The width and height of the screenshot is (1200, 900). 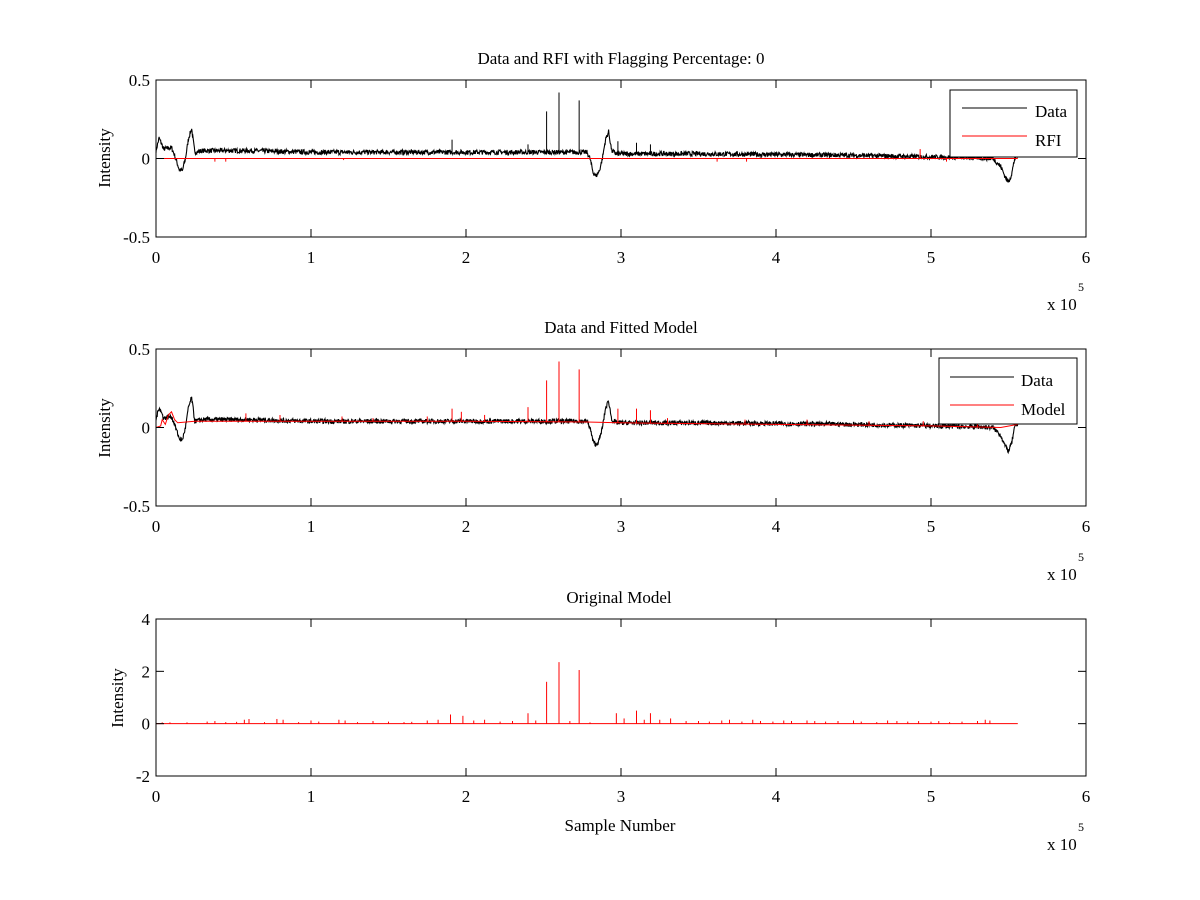 What do you see at coordinates (156, 526) in the screenshot?
I see `subplot-2-xtick-label: 0` at bounding box center [156, 526].